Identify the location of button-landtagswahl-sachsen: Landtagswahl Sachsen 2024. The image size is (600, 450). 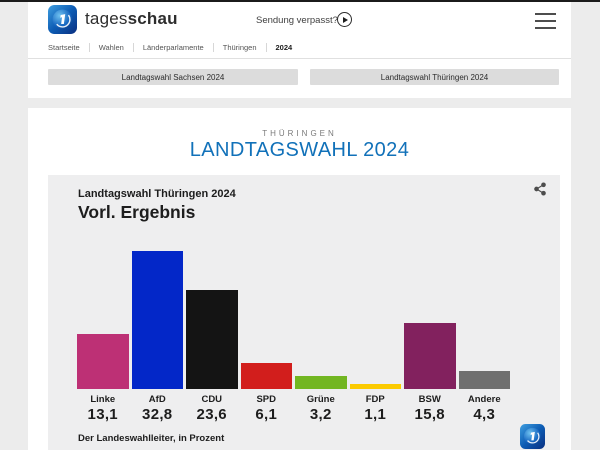
(173, 77).